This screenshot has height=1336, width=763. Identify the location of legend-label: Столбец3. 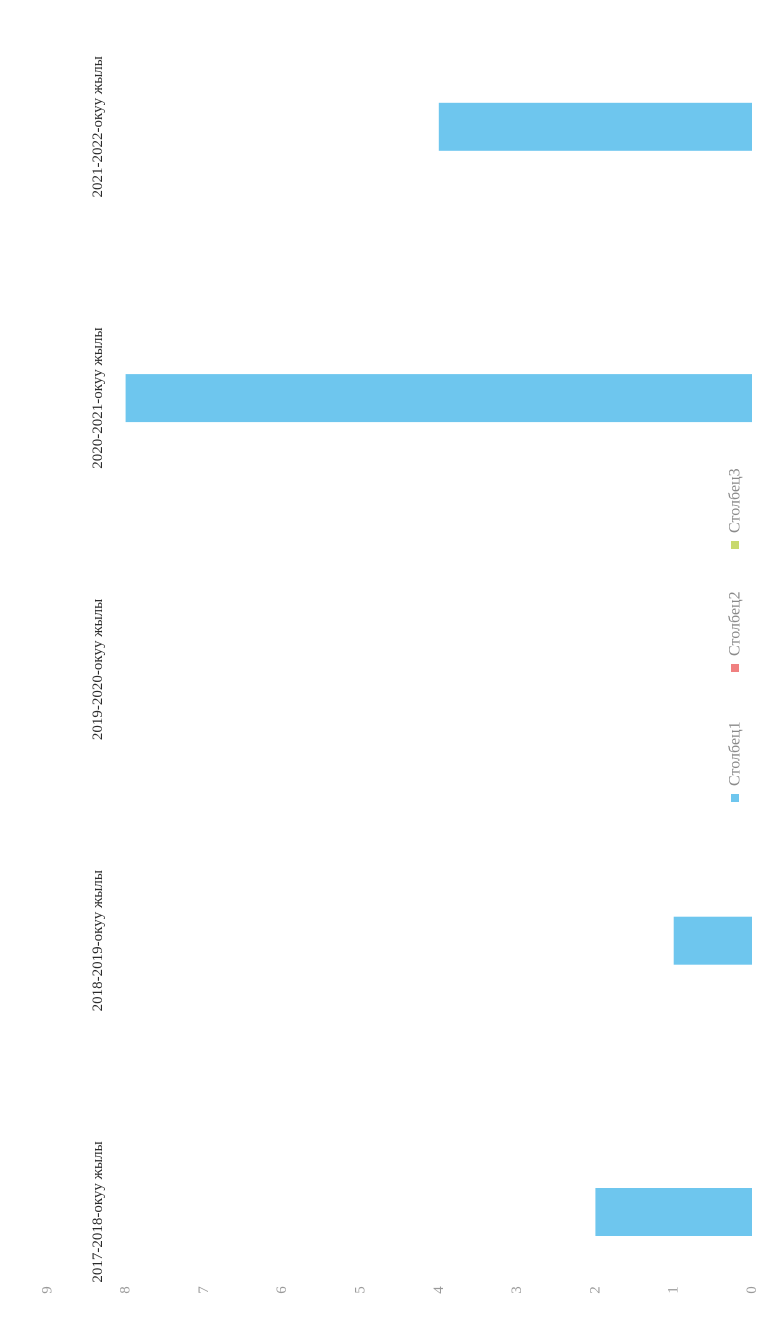
(735, 500).